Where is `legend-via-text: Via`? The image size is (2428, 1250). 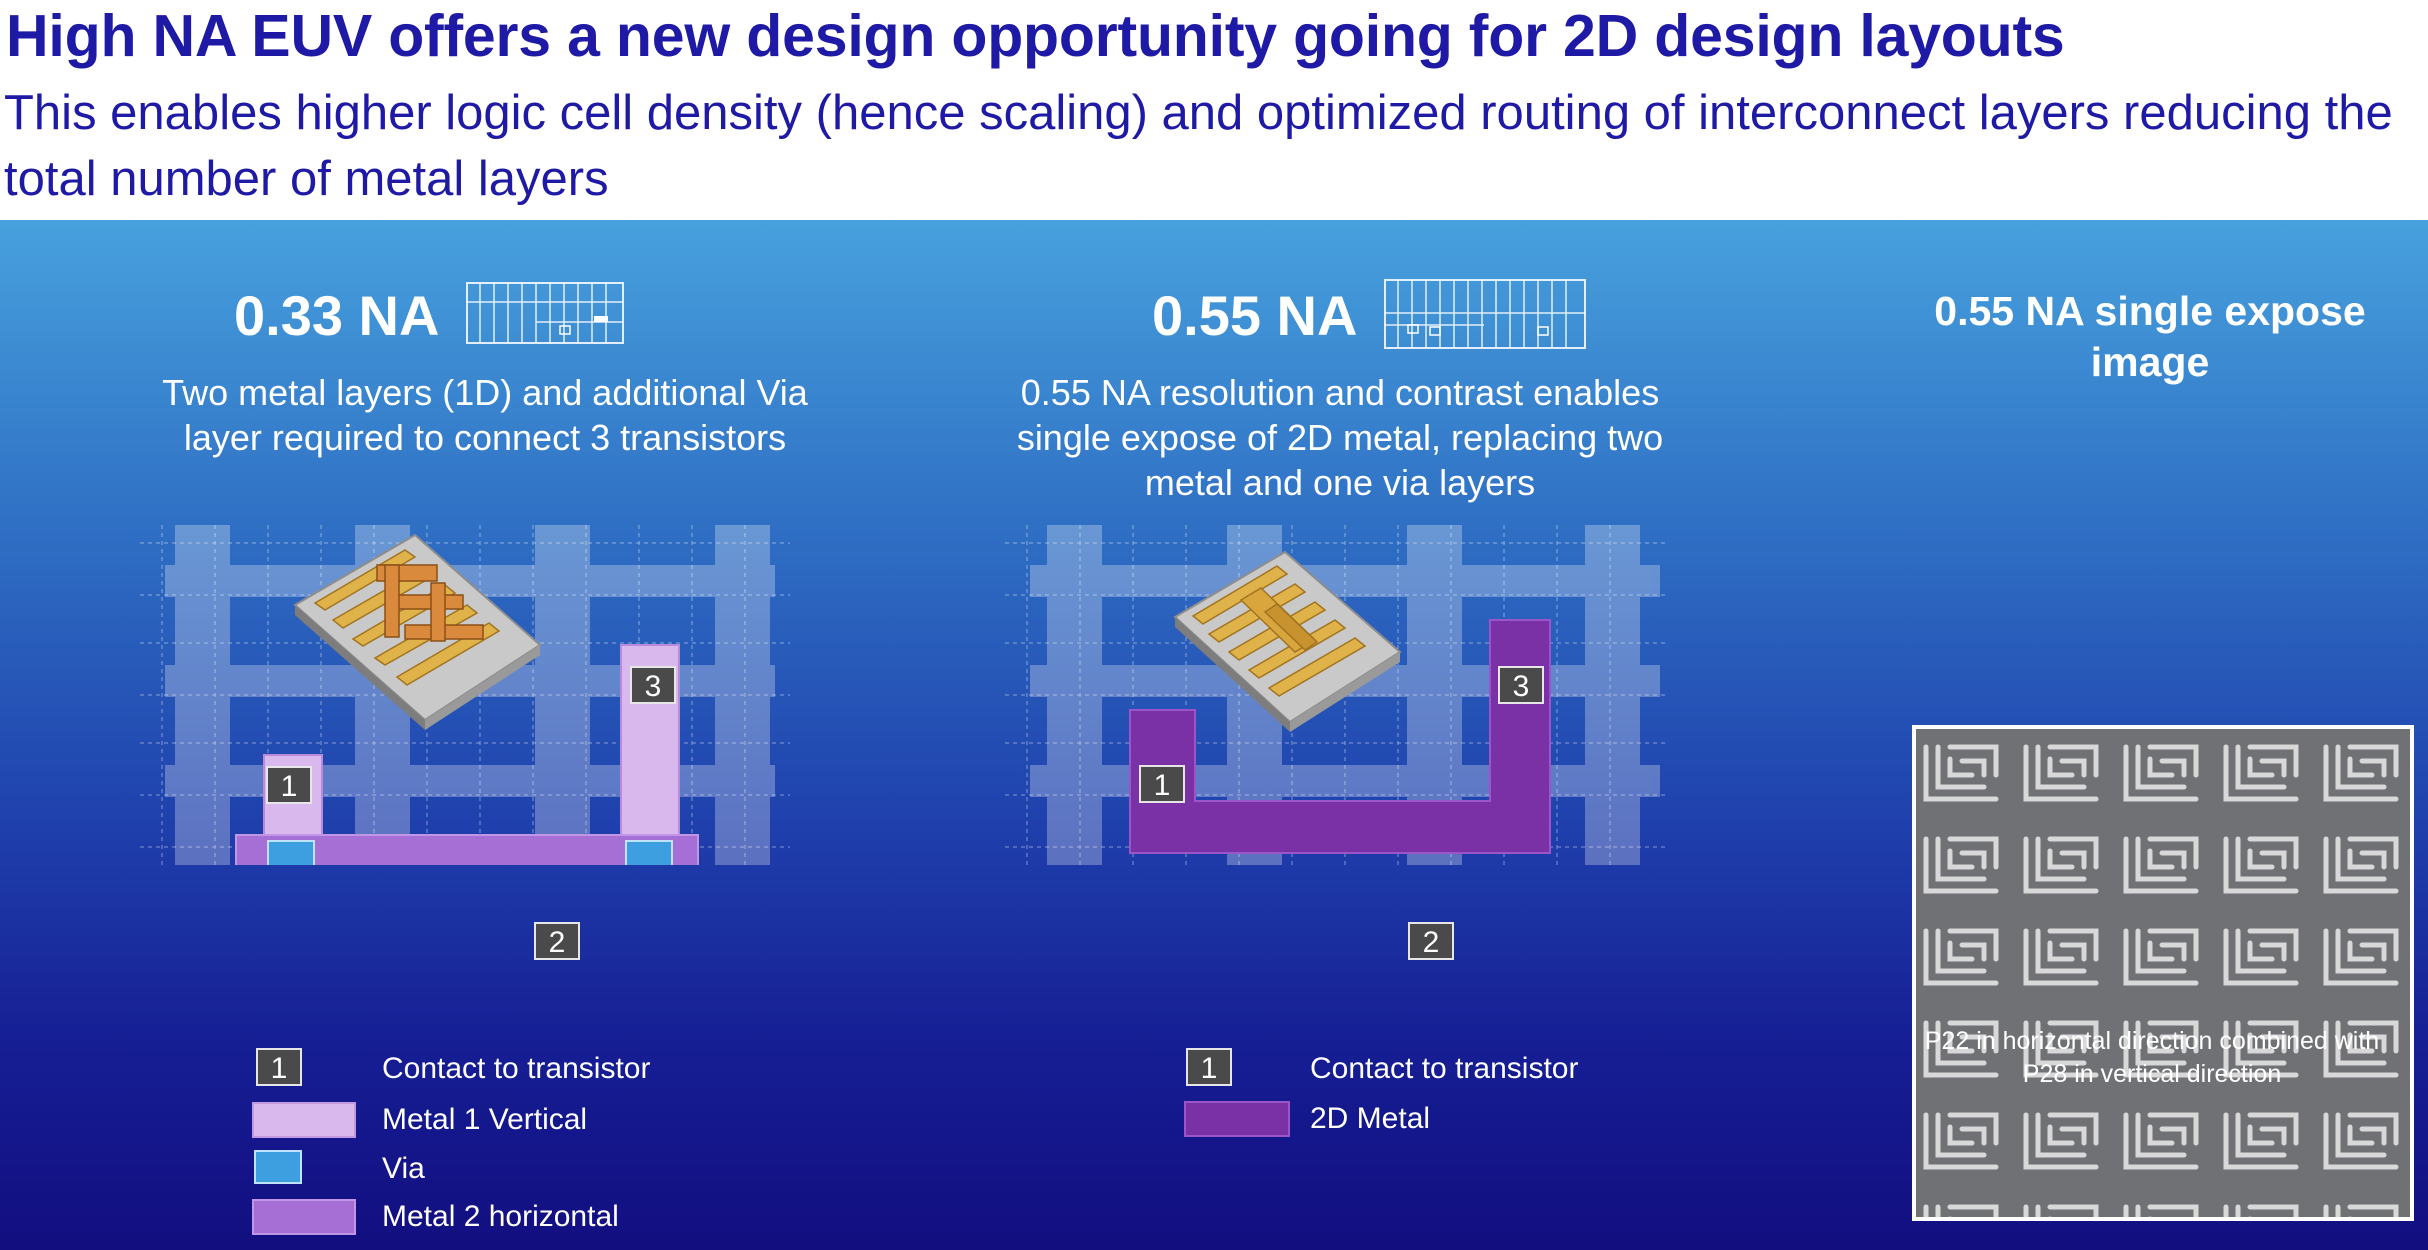
legend-via-text: Via is located at coordinates (403, 1168).